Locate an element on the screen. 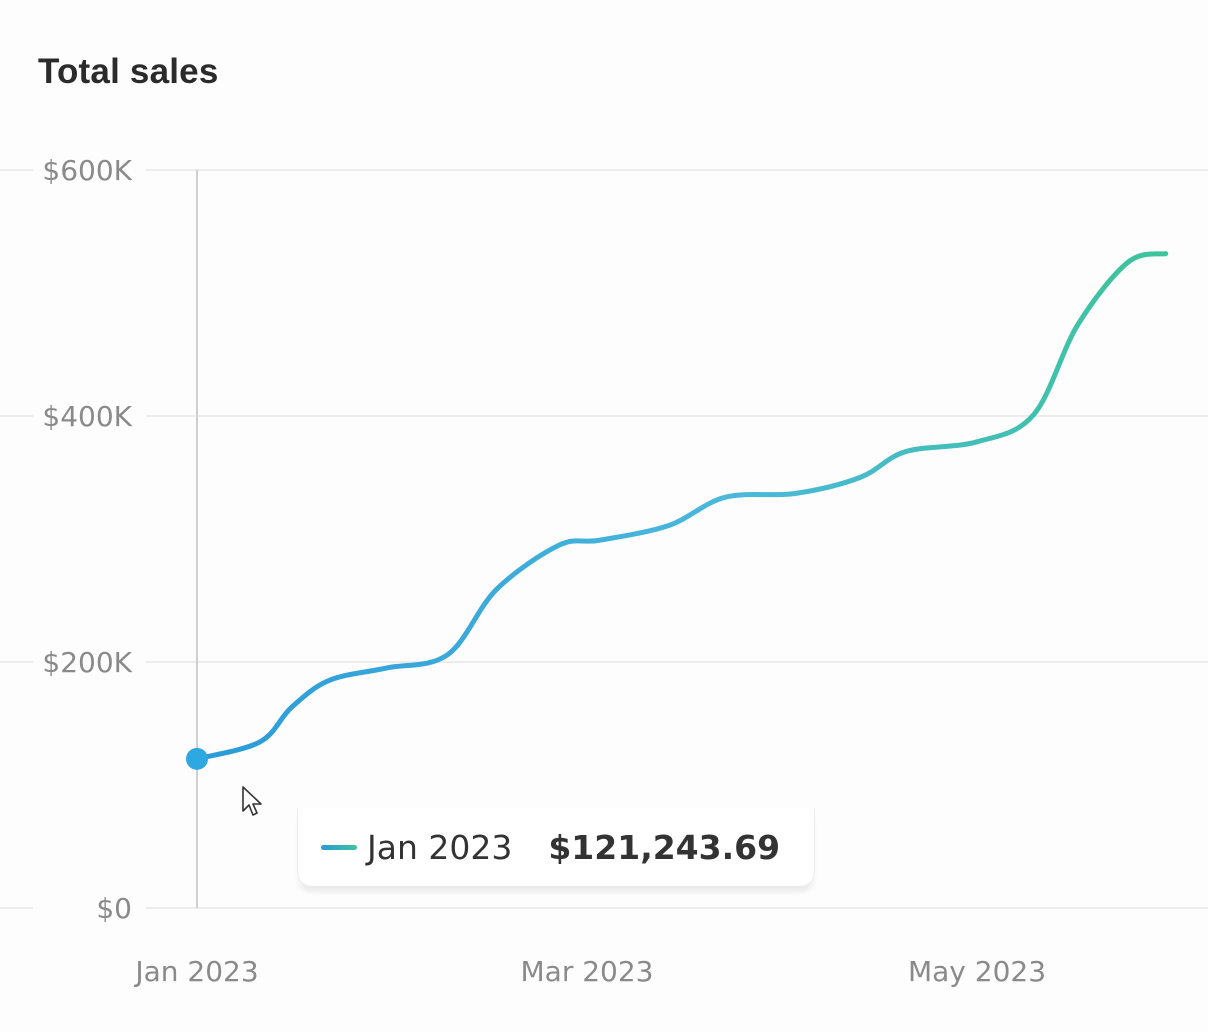 This screenshot has width=1208, height=1032. series-swatch-icon is located at coordinates (339, 847).